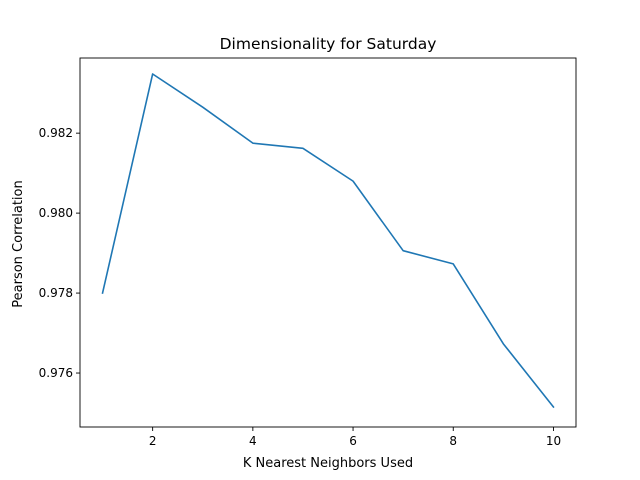 The width and height of the screenshot is (640, 480). What do you see at coordinates (328, 463) in the screenshot?
I see `x-axis-label: K Nearest Neighbors Used` at bounding box center [328, 463].